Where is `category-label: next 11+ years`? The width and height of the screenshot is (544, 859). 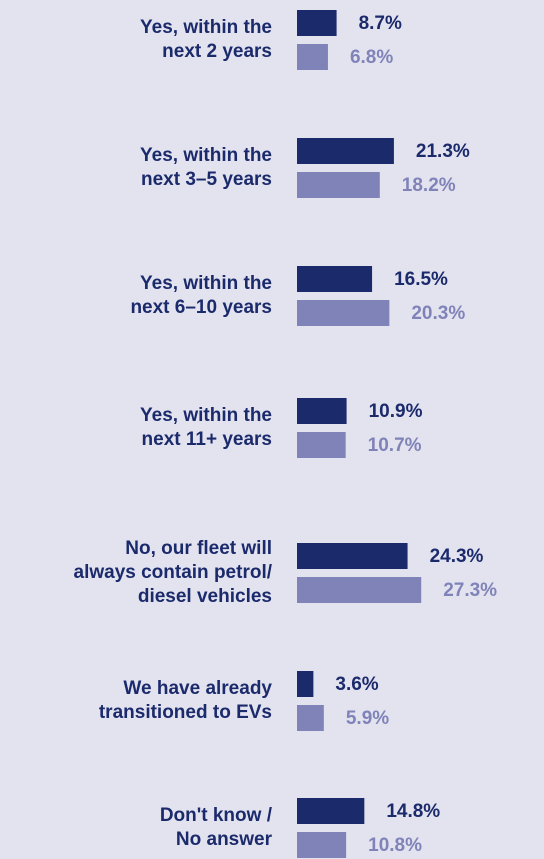 category-label: next 11+ years is located at coordinates (207, 439).